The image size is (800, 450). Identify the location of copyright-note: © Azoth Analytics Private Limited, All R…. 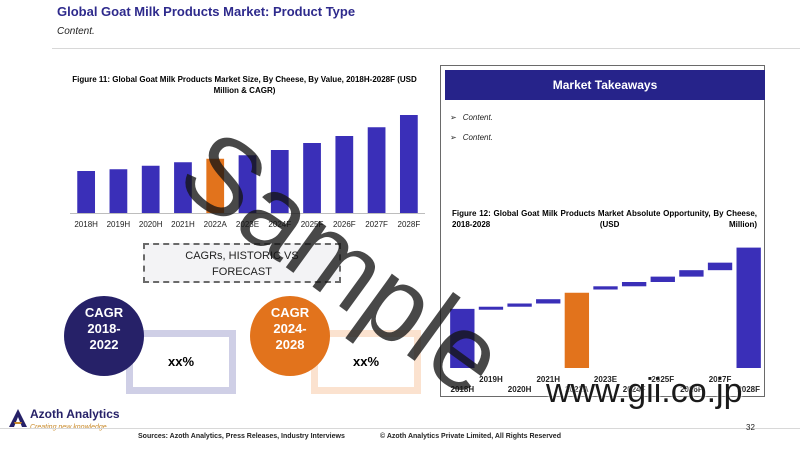
(470, 436).